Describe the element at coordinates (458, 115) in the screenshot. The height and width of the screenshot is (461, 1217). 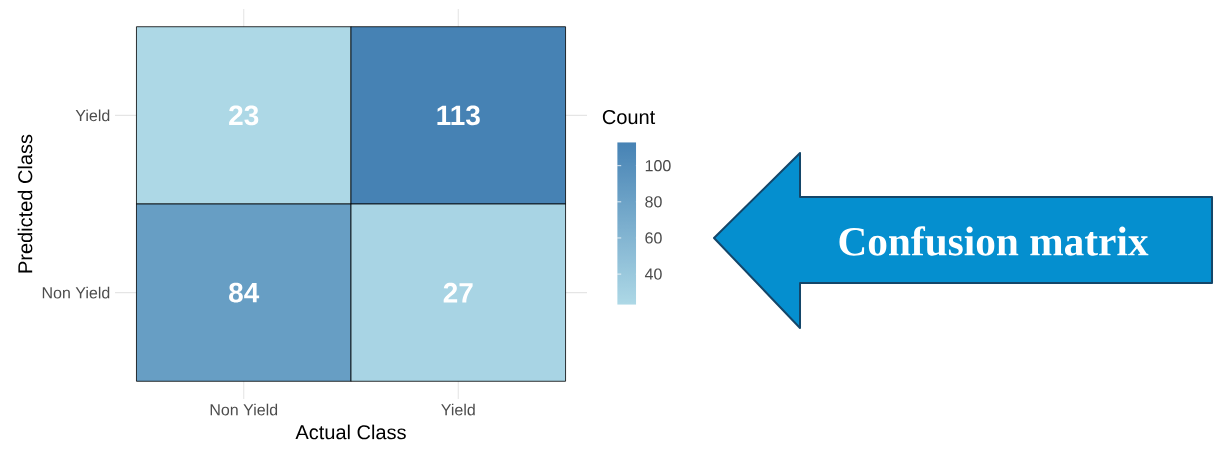
I see `data-label: 113` at that location.